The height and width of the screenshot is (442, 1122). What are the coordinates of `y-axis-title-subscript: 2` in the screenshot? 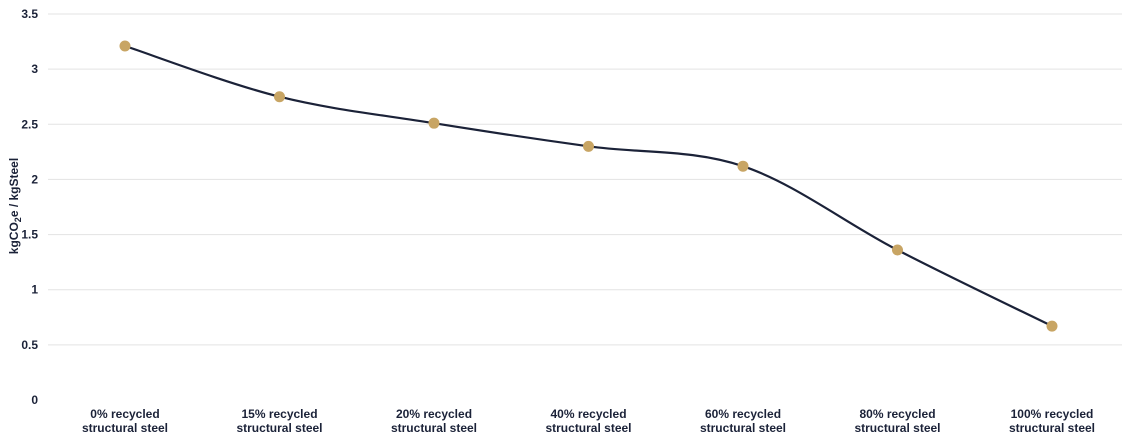 It's located at (18, 219).